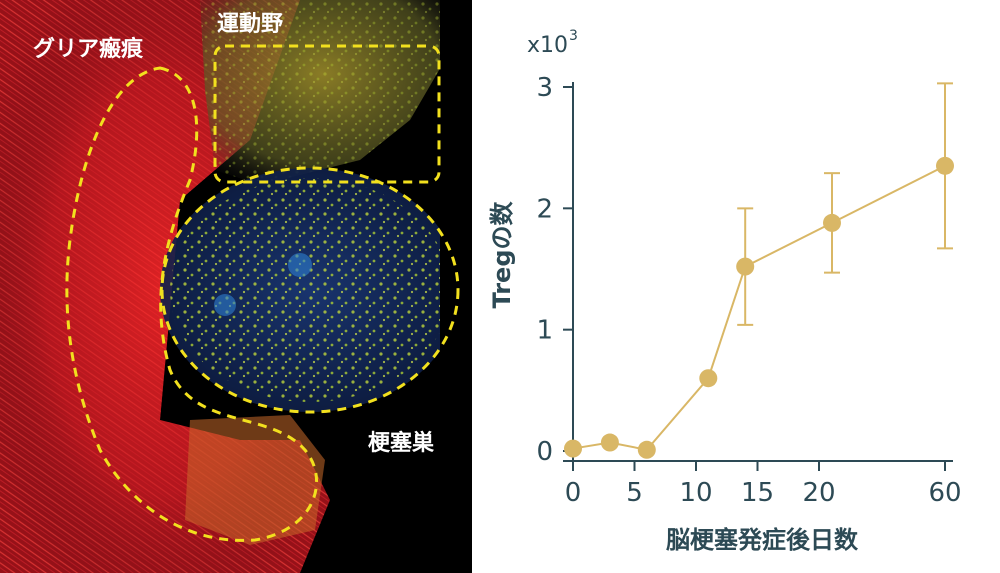 This screenshot has width=1000, height=573. What do you see at coordinates (818, 493) in the screenshot?
I see `x-tick-label: 20` at bounding box center [818, 493].